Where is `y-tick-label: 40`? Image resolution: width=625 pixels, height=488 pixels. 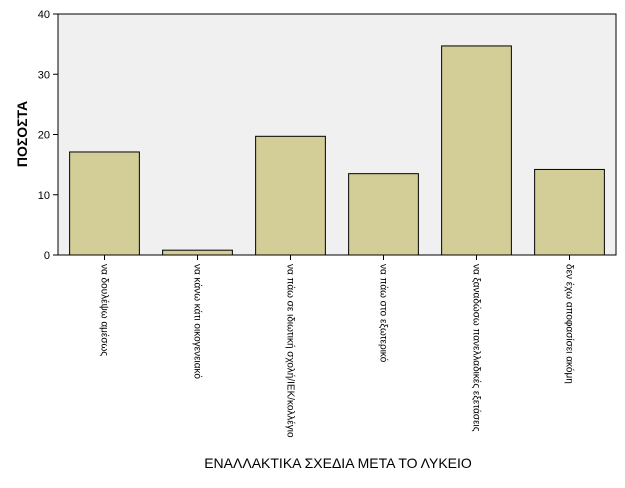
y-tick-label: 40 is located at coordinates (44, 15).